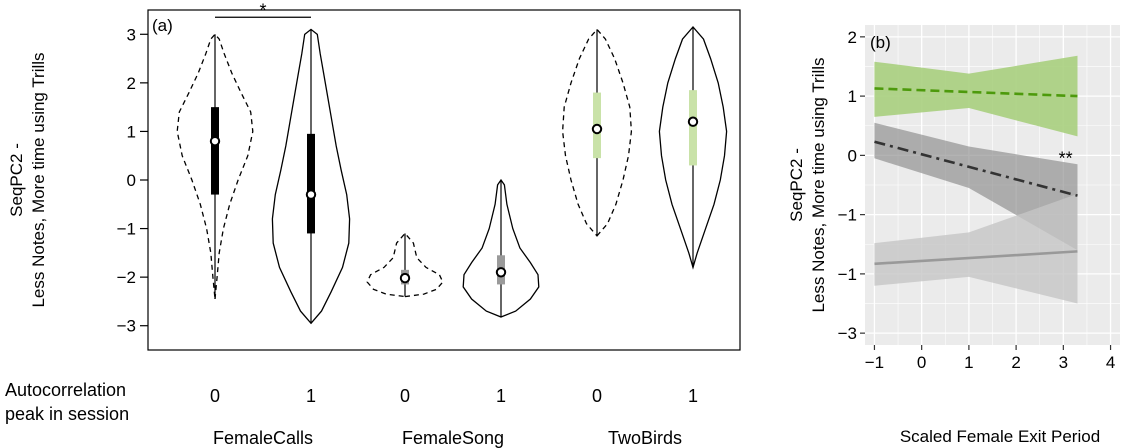  I want to click on y-tick-label-b: −3, so click(847, 333).